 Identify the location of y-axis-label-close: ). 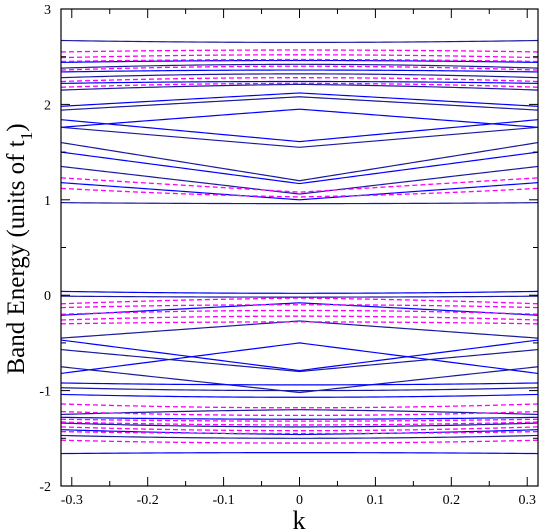
(16, 127).